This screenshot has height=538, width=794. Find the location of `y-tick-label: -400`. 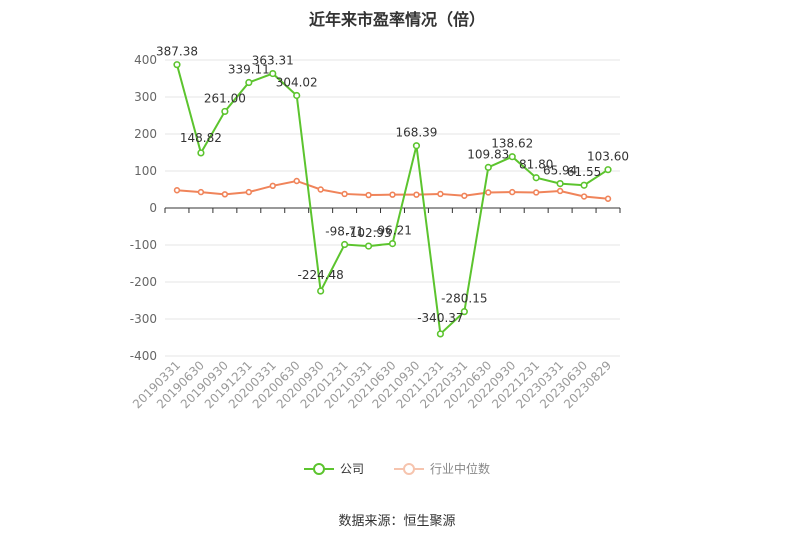

y-tick-label: -400 is located at coordinates (143, 356).